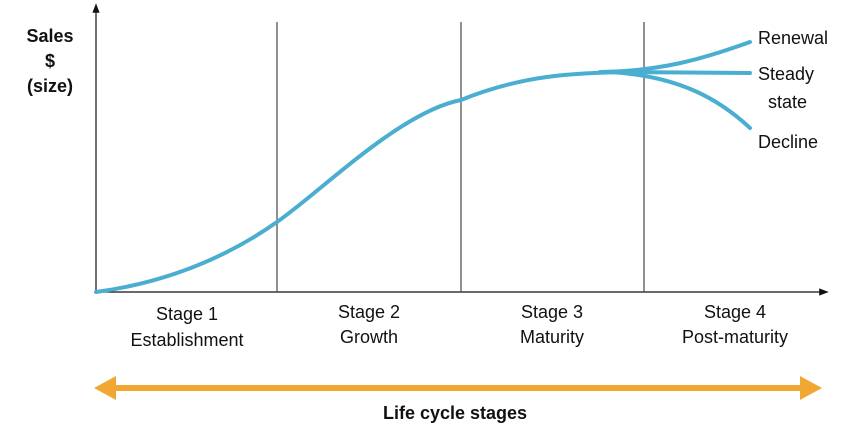  I want to click on stage-name: Stage 3, so click(552, 312).